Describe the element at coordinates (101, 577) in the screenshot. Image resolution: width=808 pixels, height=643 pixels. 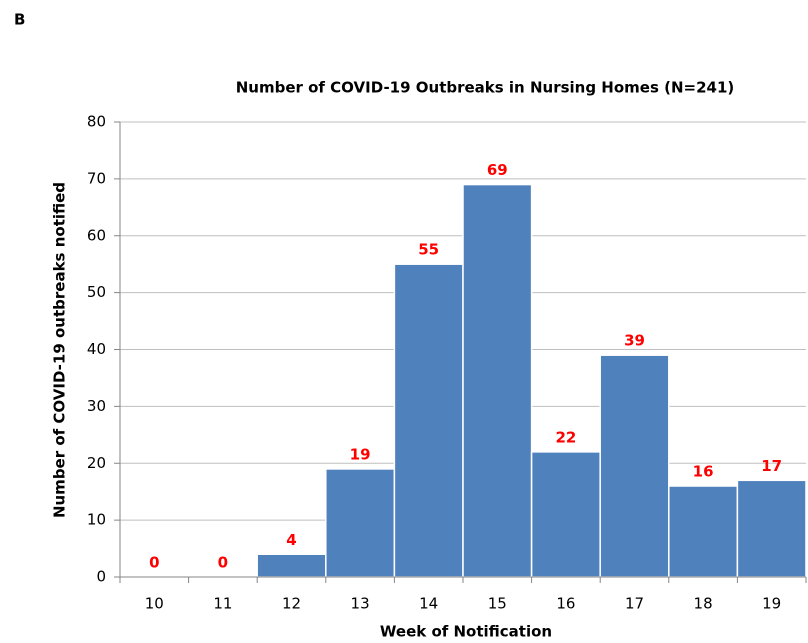
I see `y-tick-label: 0` at that location.